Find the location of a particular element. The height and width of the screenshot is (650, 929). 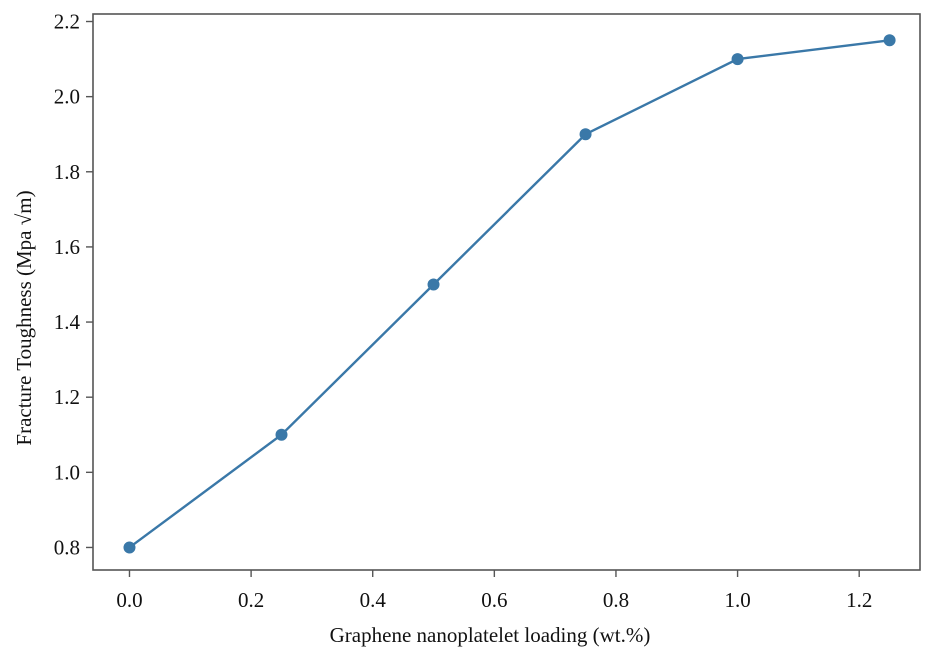

y-tick-label: 1.2 is located at coordinates (67, 397).